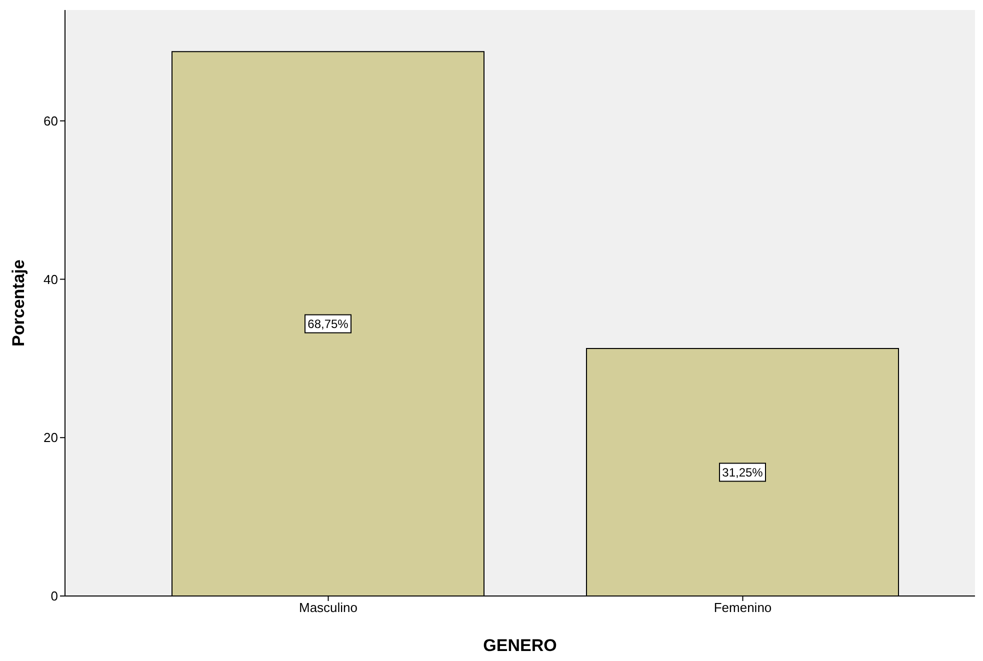  Describe the element at coordinates (520, 645) in the screenshot. I see `x-axis-title: GENERO` at that location.